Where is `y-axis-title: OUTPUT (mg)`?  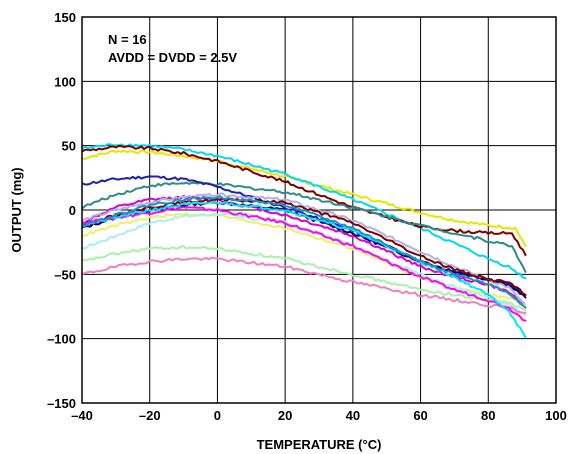
y-axis-title: OUTPUT (mg) is located at coordinates (16, 209).